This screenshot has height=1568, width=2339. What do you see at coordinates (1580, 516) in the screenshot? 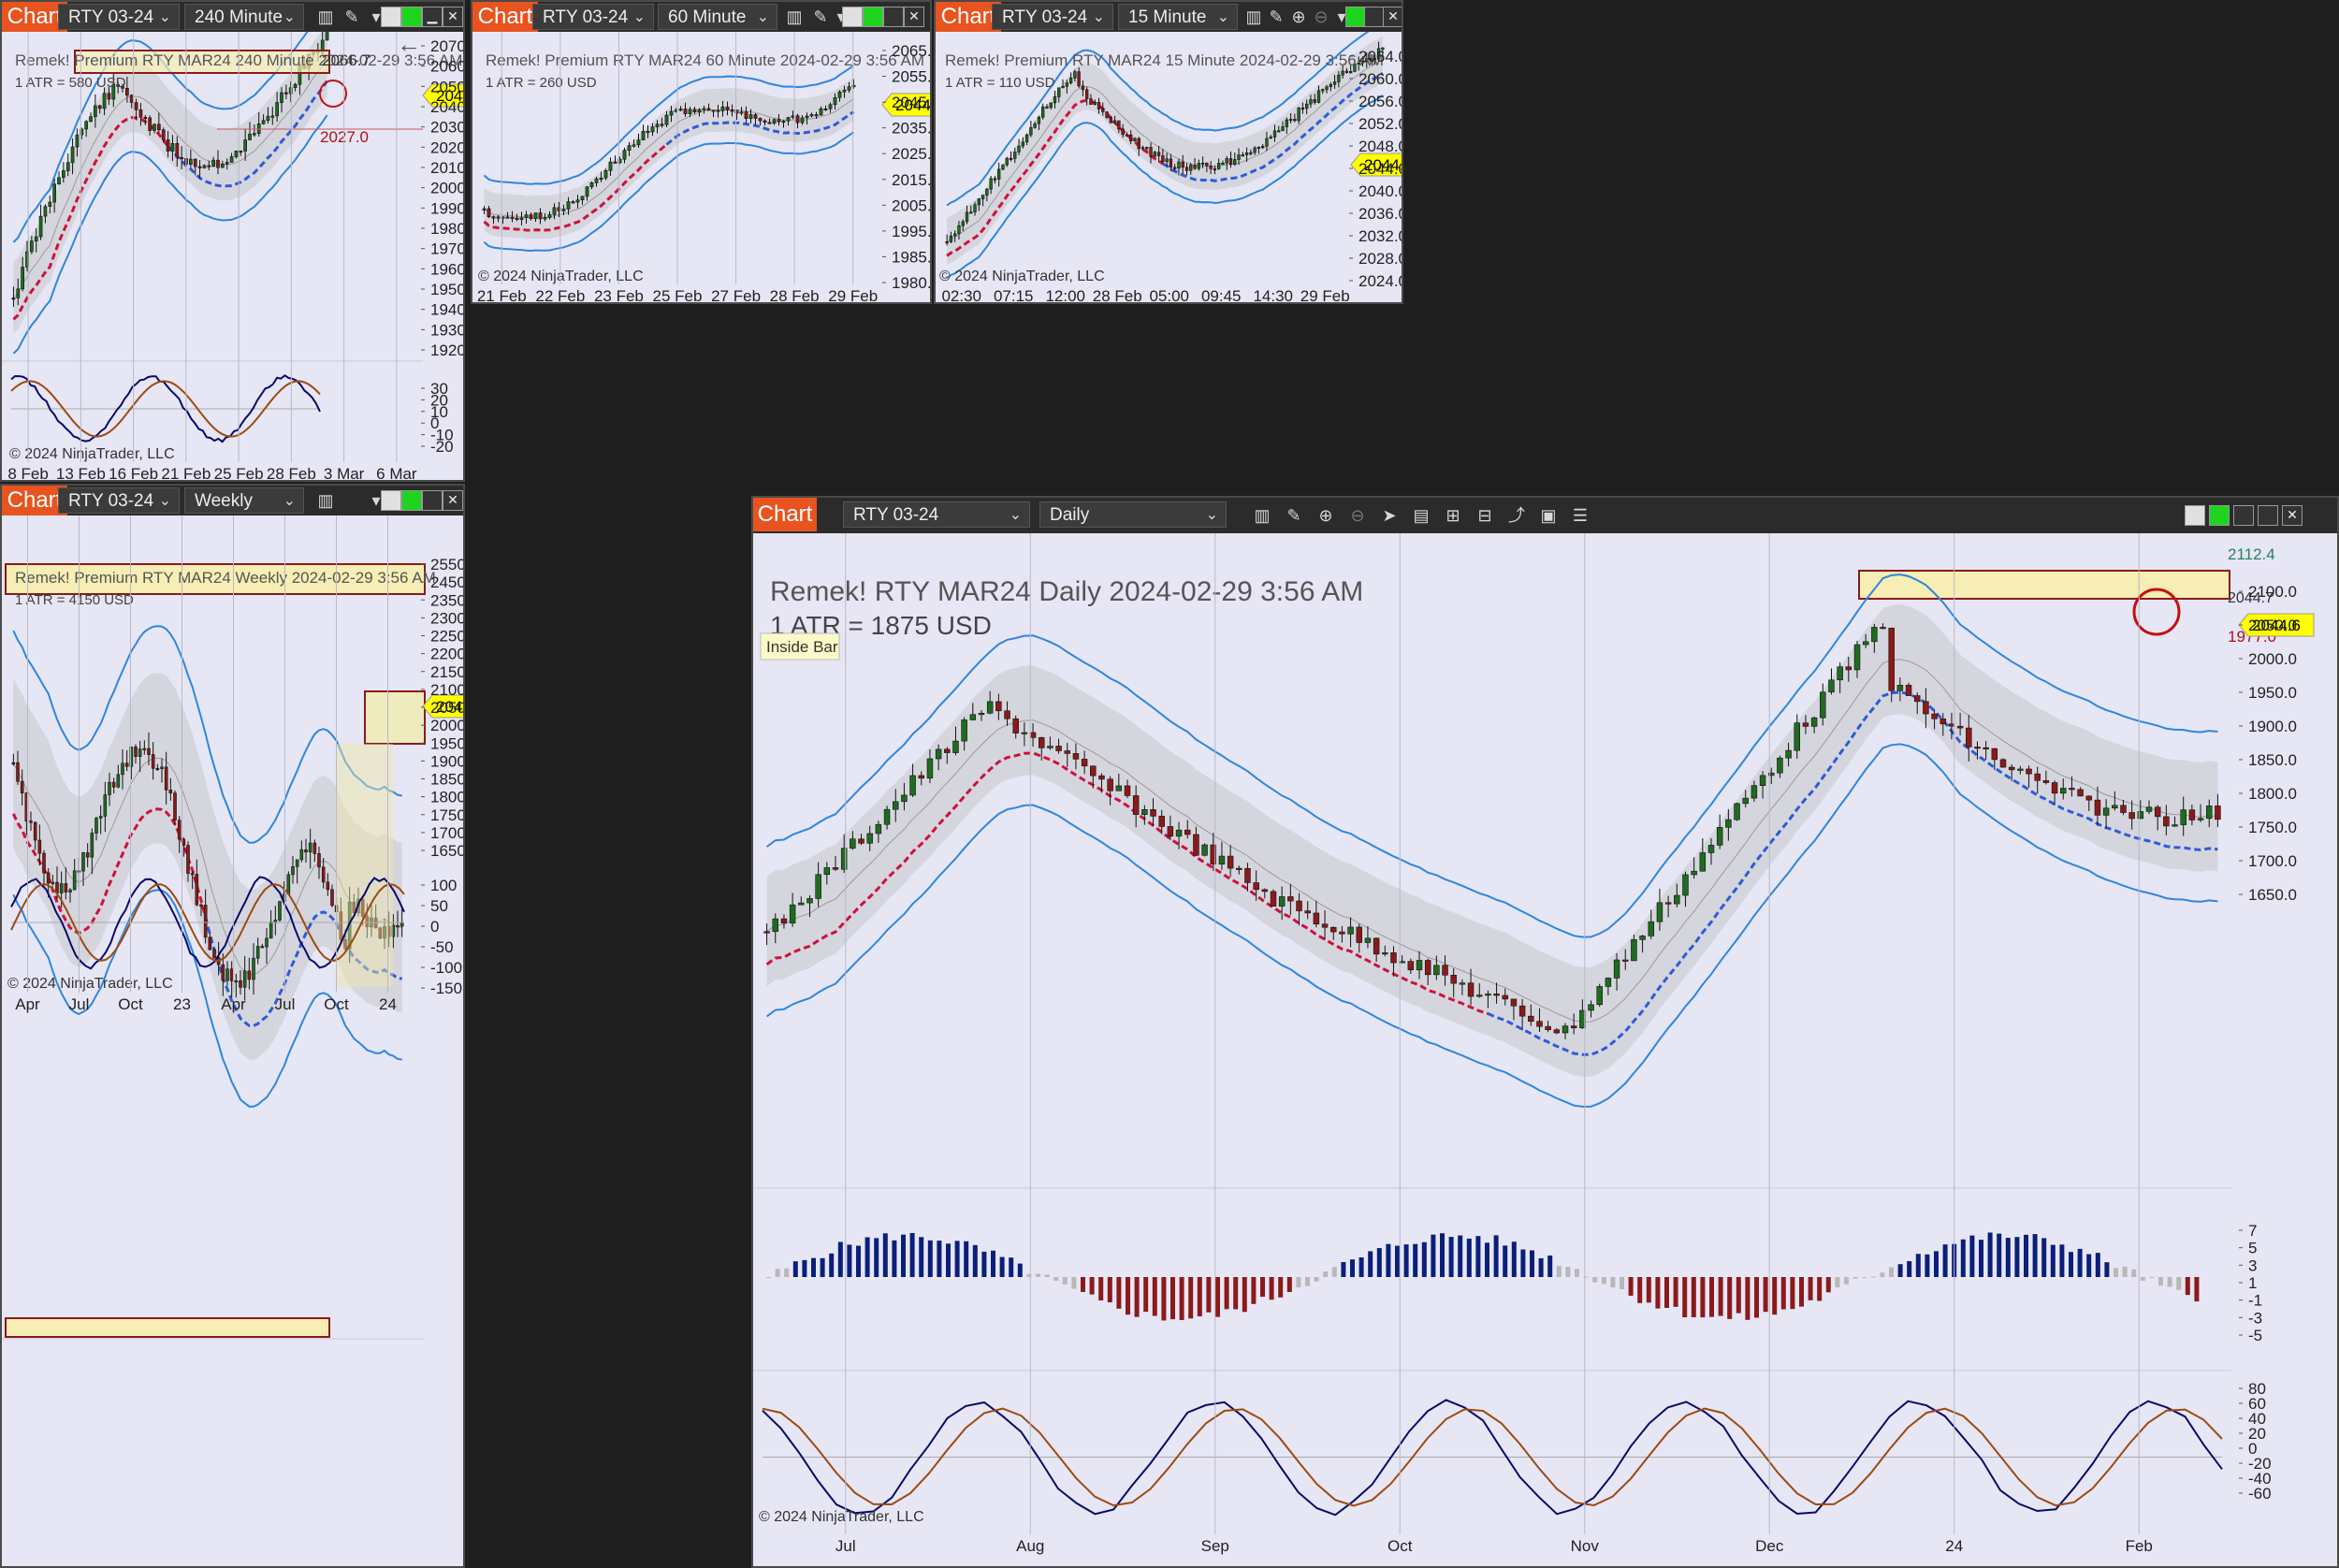
I see `menu-icon: ☰` at bounding box center [1580, 516].